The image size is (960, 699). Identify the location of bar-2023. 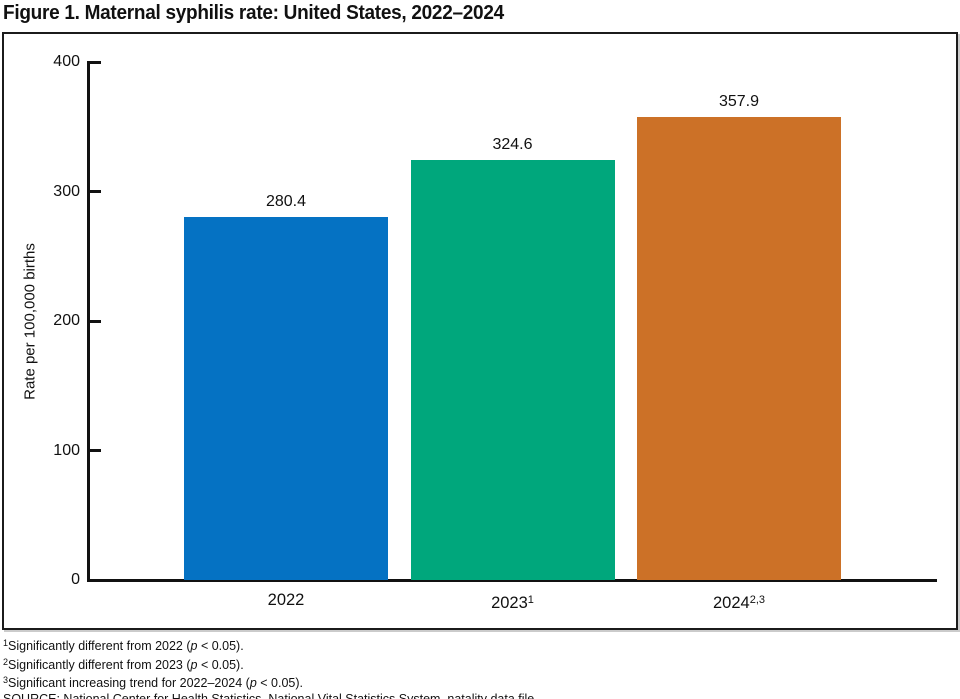
(512, 369).